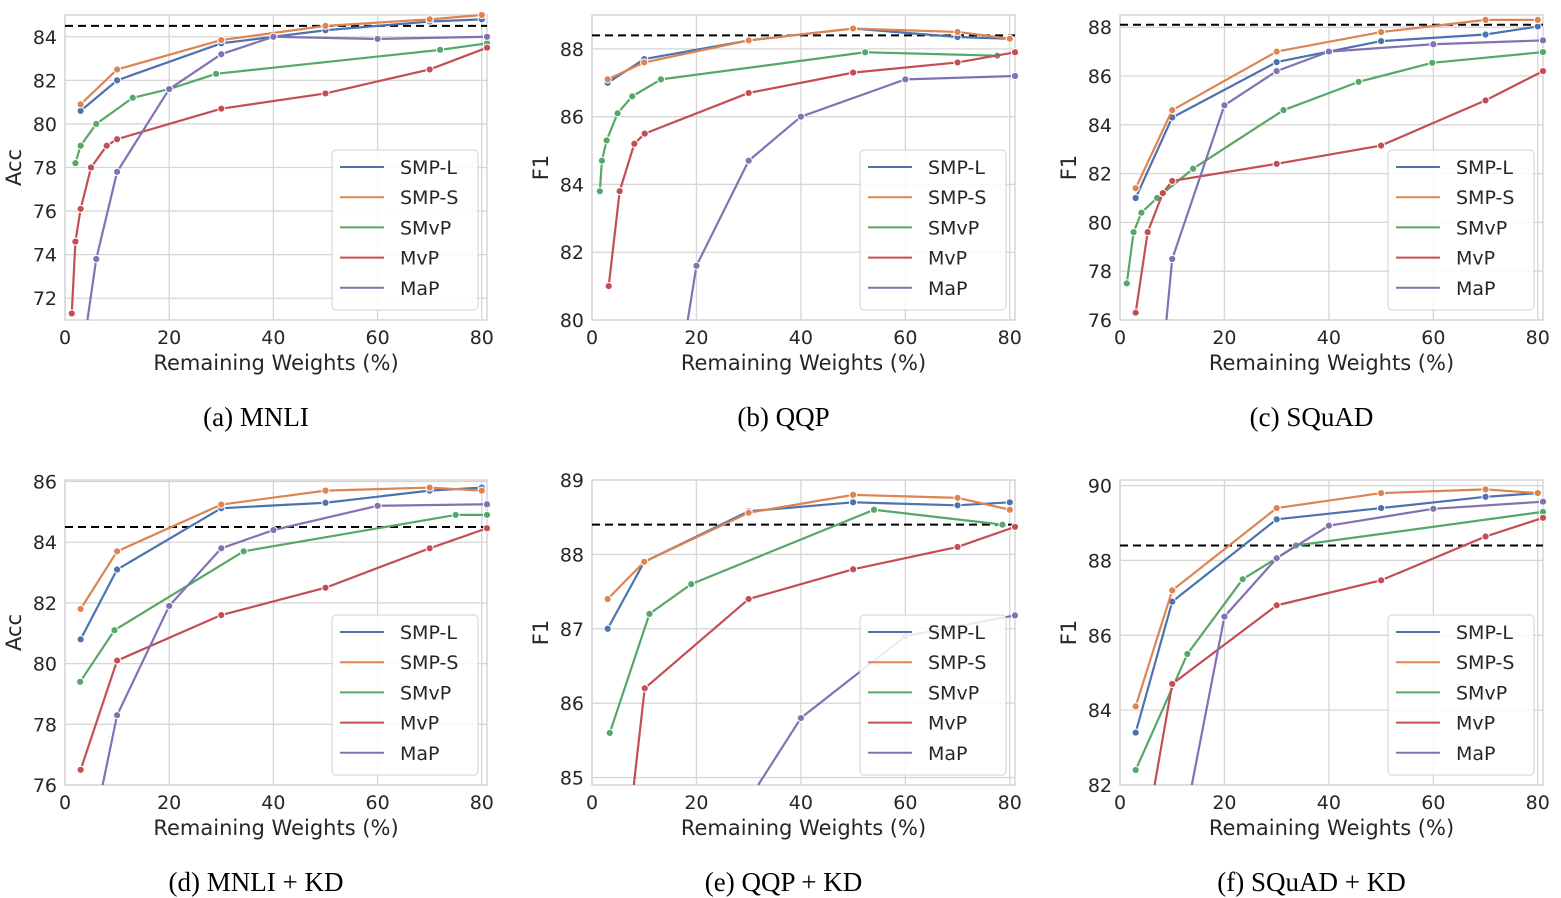 The image size is (1561, 898). What do you see at coordinates (1100, 272) in the screenshot?
I see `y-tick-label: 78` at bounding box center [1100, 272].